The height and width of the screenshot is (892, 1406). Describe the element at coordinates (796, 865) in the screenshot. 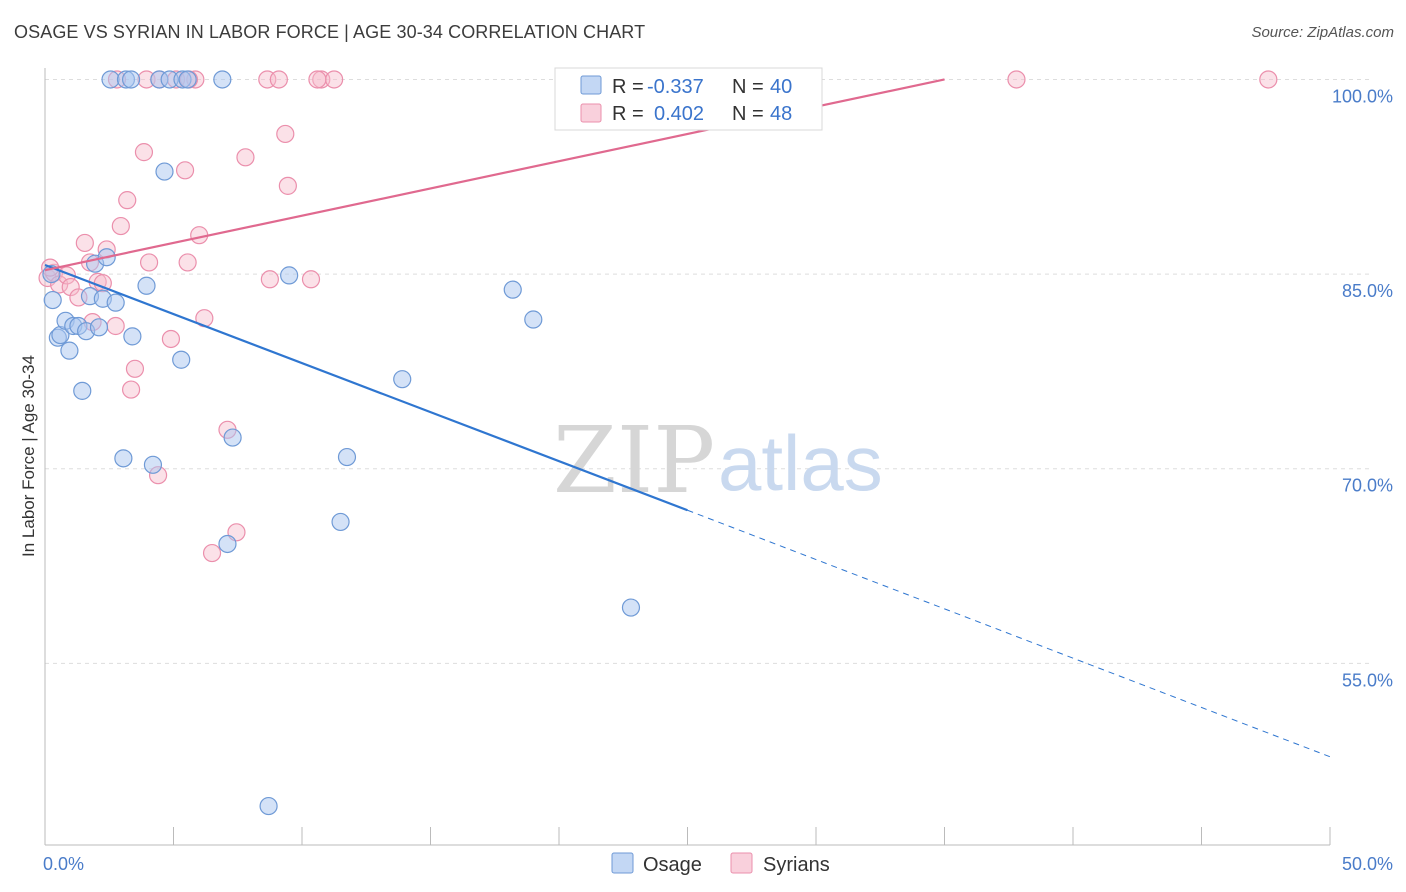

I see `legend-bottom-syrian-label: Syrians` at that location.